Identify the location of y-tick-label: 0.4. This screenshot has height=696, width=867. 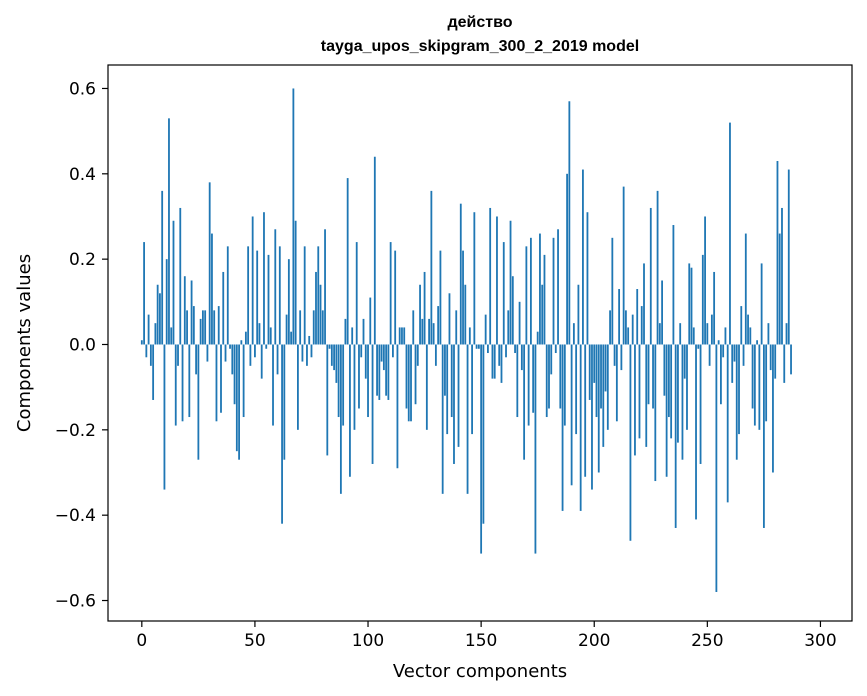
(82, 175).